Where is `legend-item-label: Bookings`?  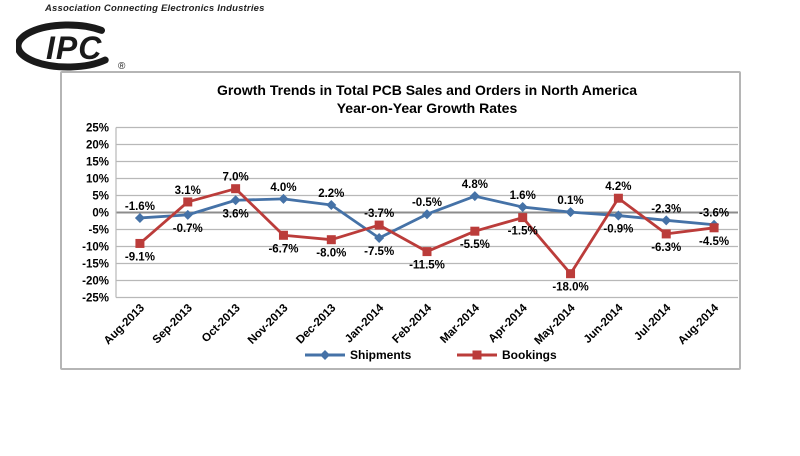
legend-item-label: Bookings is located at coordinates (529, 355).